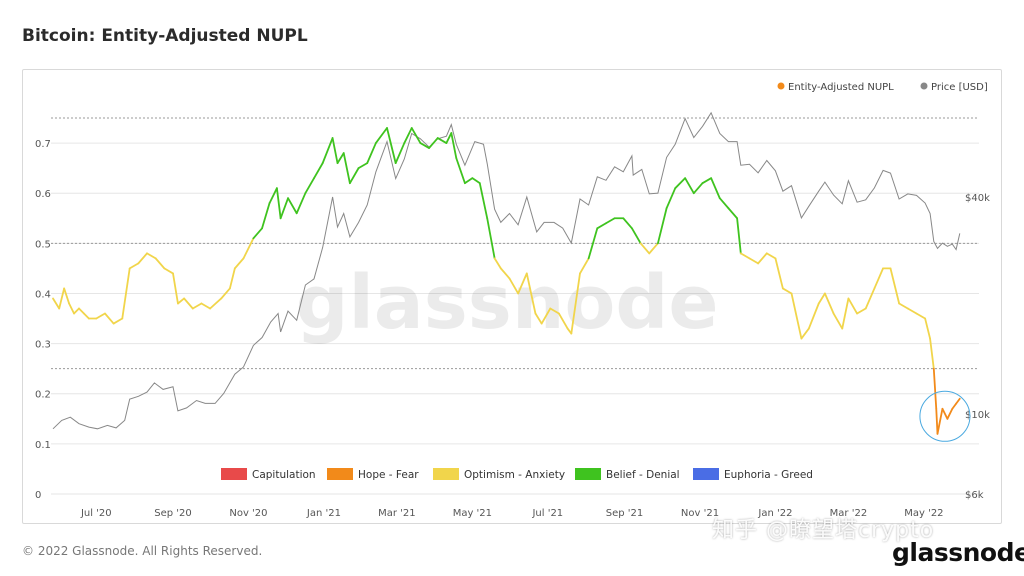 This screenshot has height=576, width=1024. I want to click on y-tick-label: 0.1, so click(43, 445).